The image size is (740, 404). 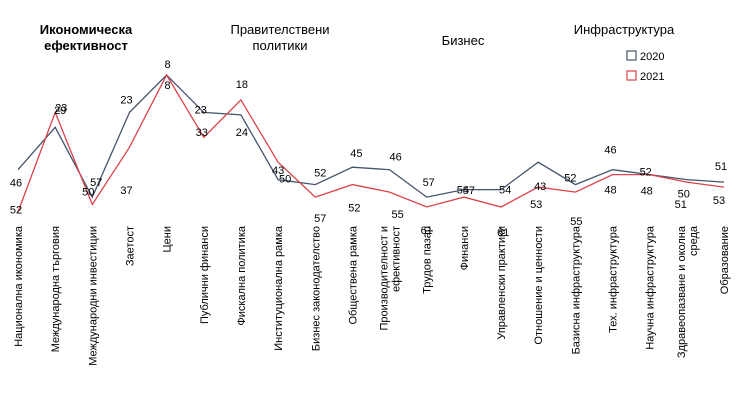 What do you see at coordinates (539, 285) in the screenshot?
I see `category-label: Отношение и ценности` at bounding box center [539, 285].